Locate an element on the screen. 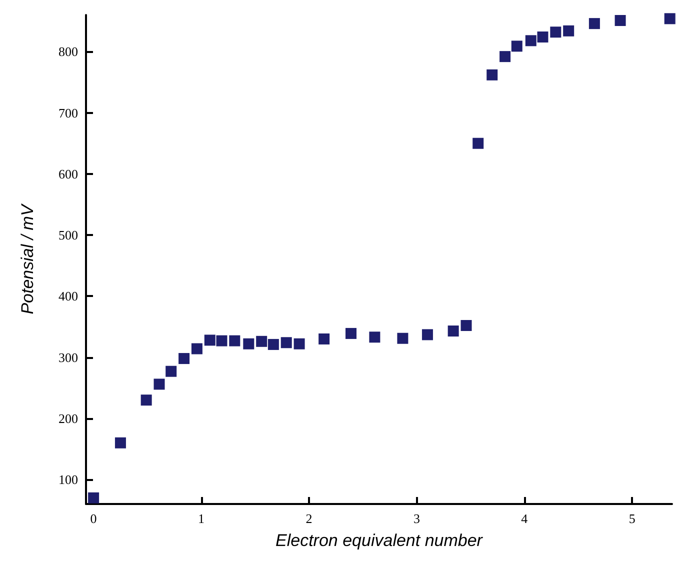 This screenshot has width=676, height=568. x-tick-label: 4 is located at coordinates (524, 518).